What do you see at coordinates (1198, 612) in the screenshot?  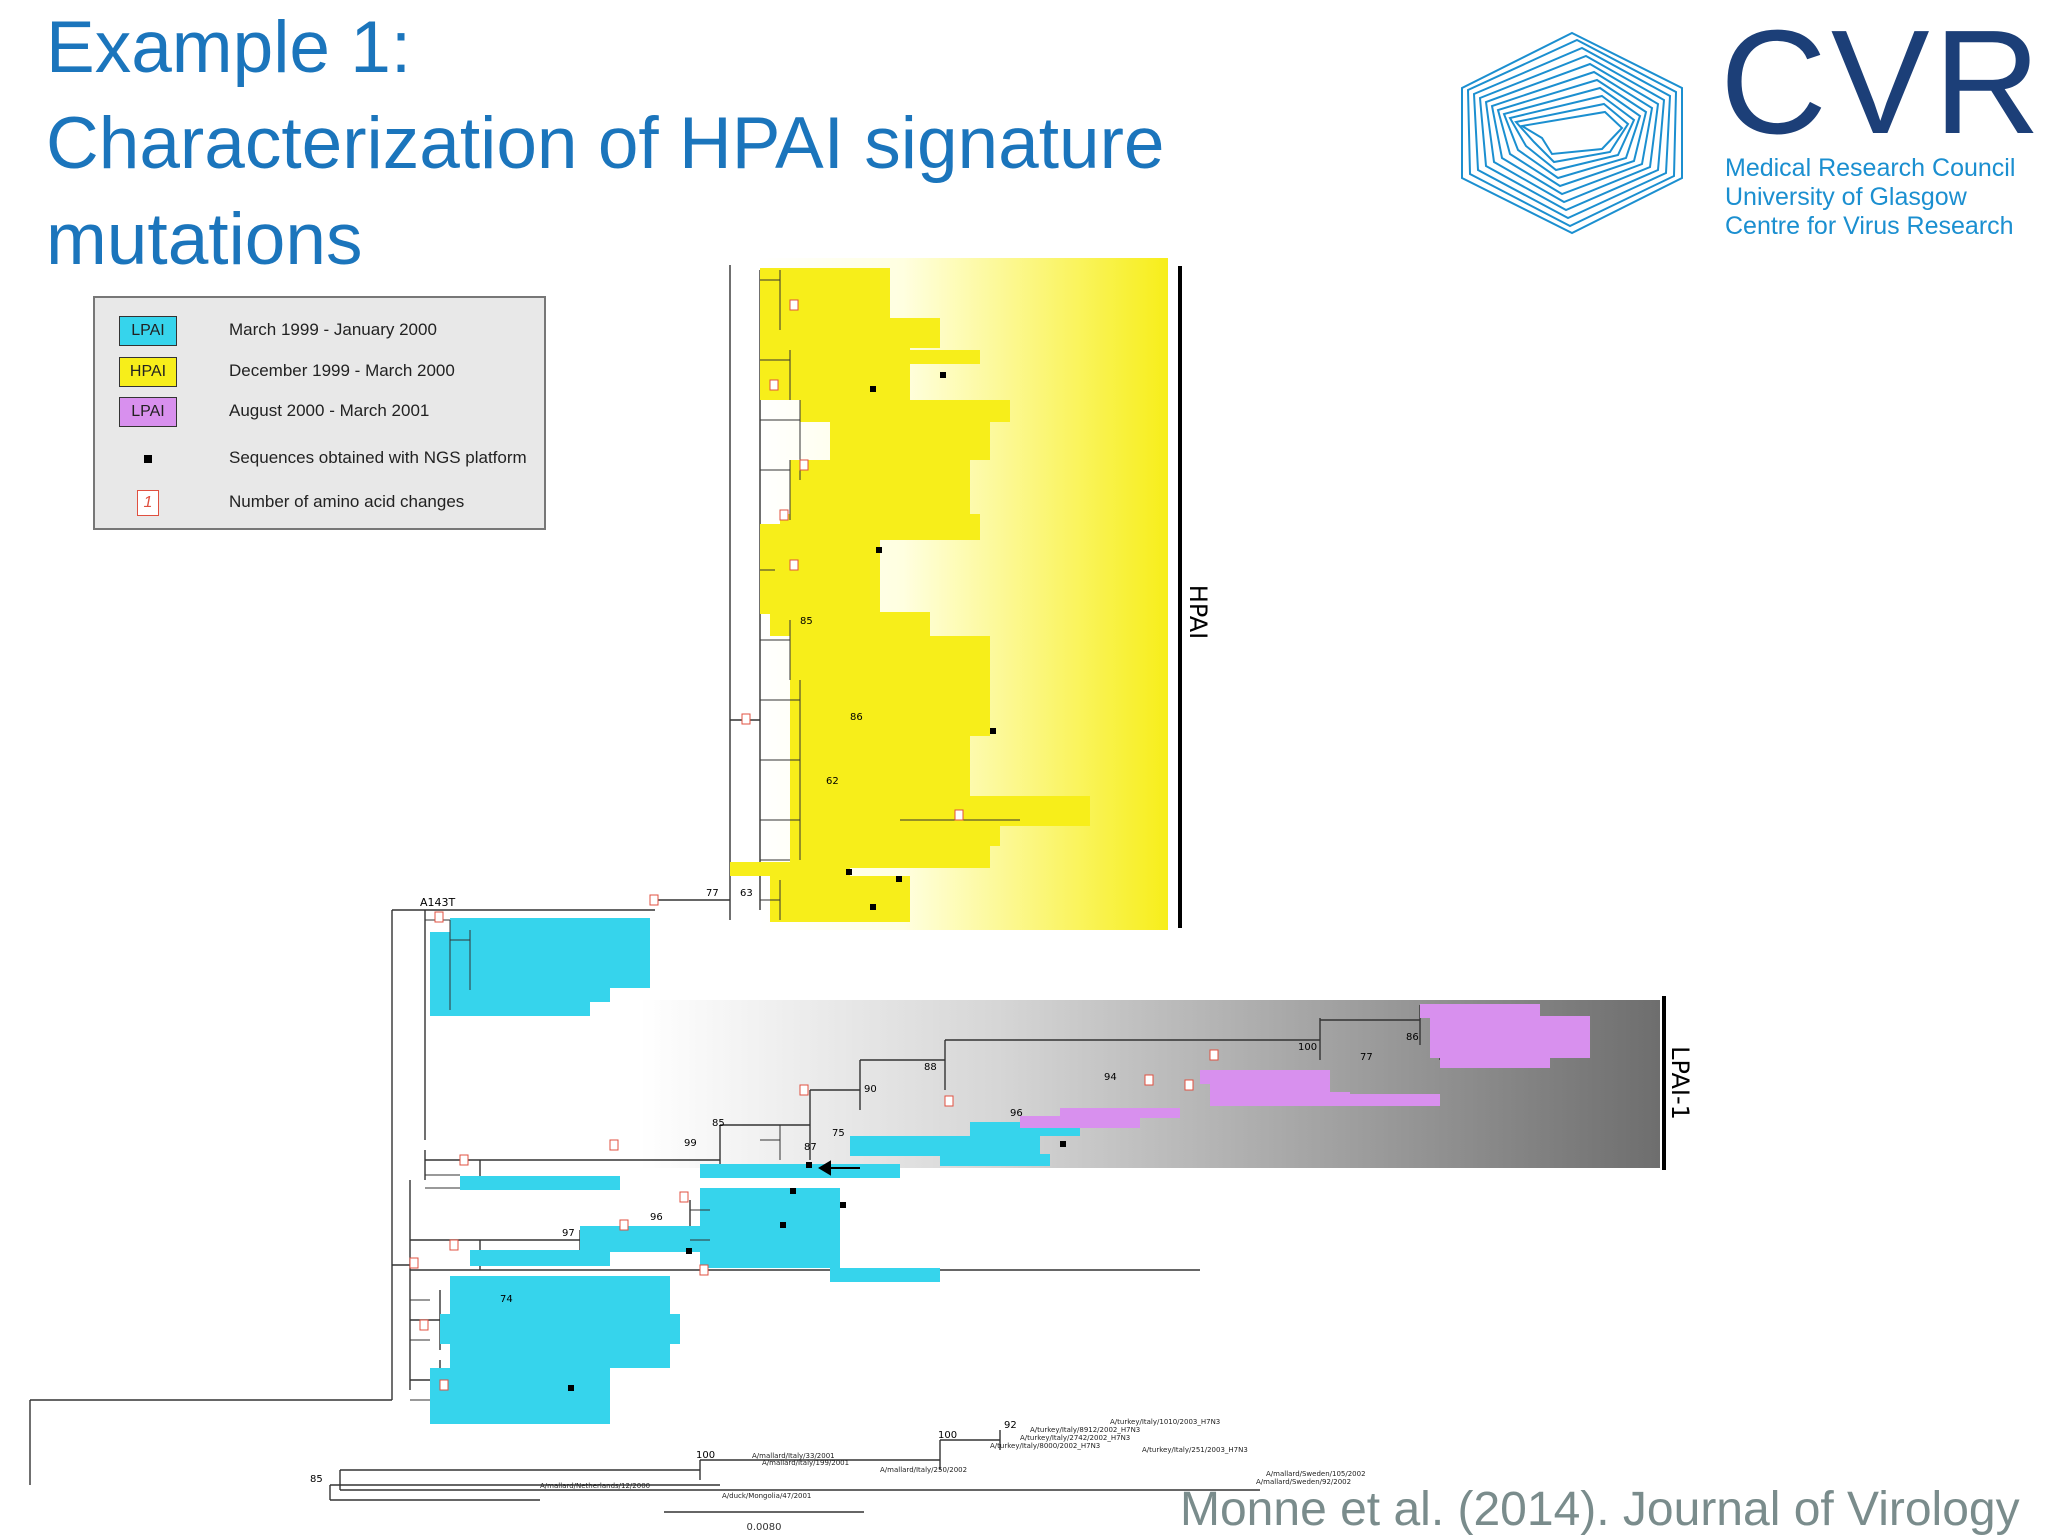 I see `hpai-clade-label: HPAI` at bounding box center [1198, 612].